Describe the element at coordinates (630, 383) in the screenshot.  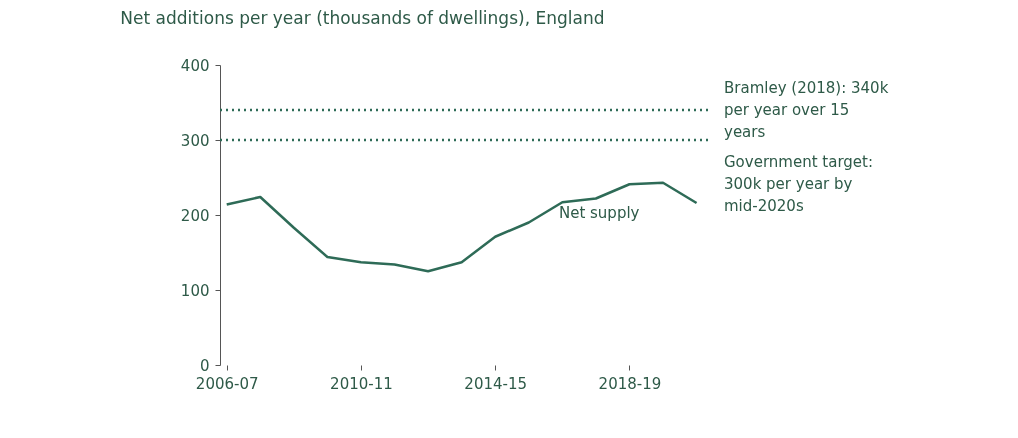
I see `x-tick-label: 2018-19` at that location.